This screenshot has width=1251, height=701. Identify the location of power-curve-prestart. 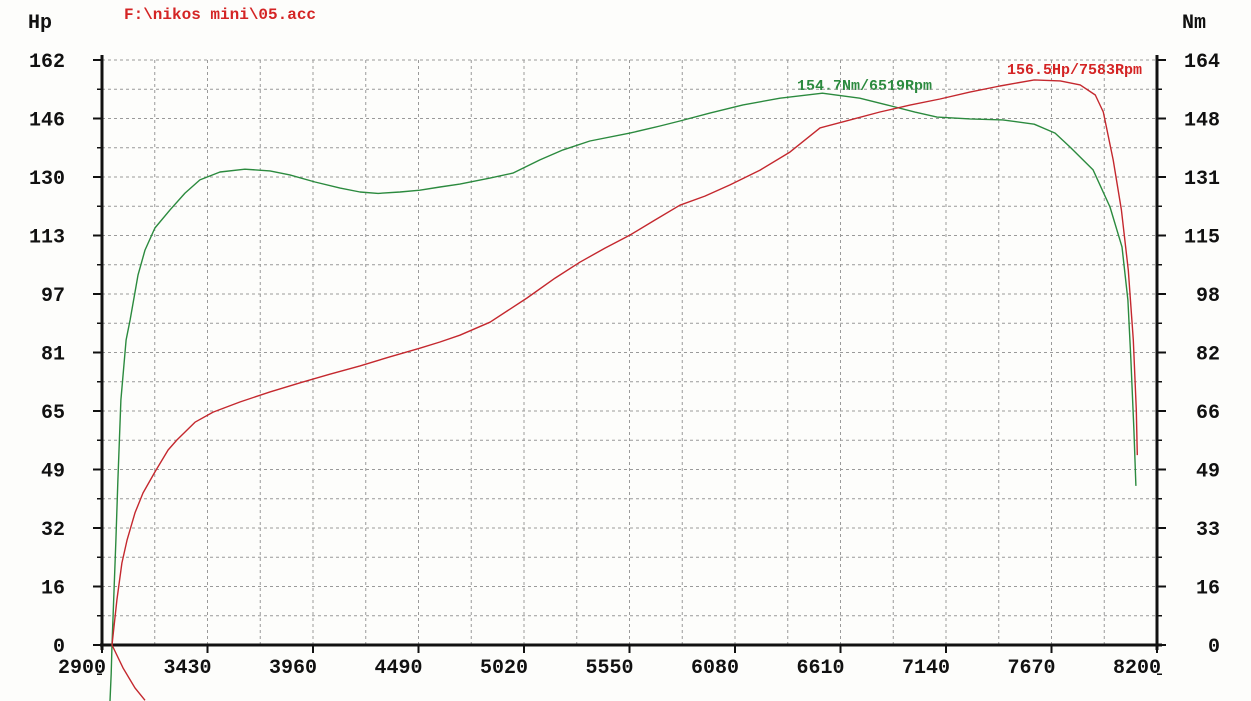
(128, 672).